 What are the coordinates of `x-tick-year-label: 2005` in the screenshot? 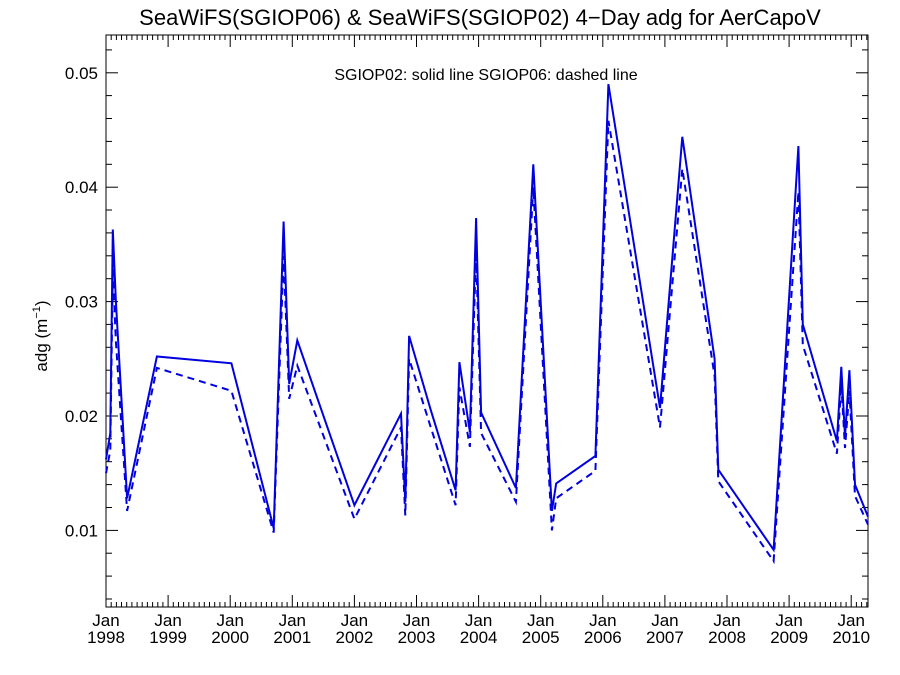 It's located at (541, 637).